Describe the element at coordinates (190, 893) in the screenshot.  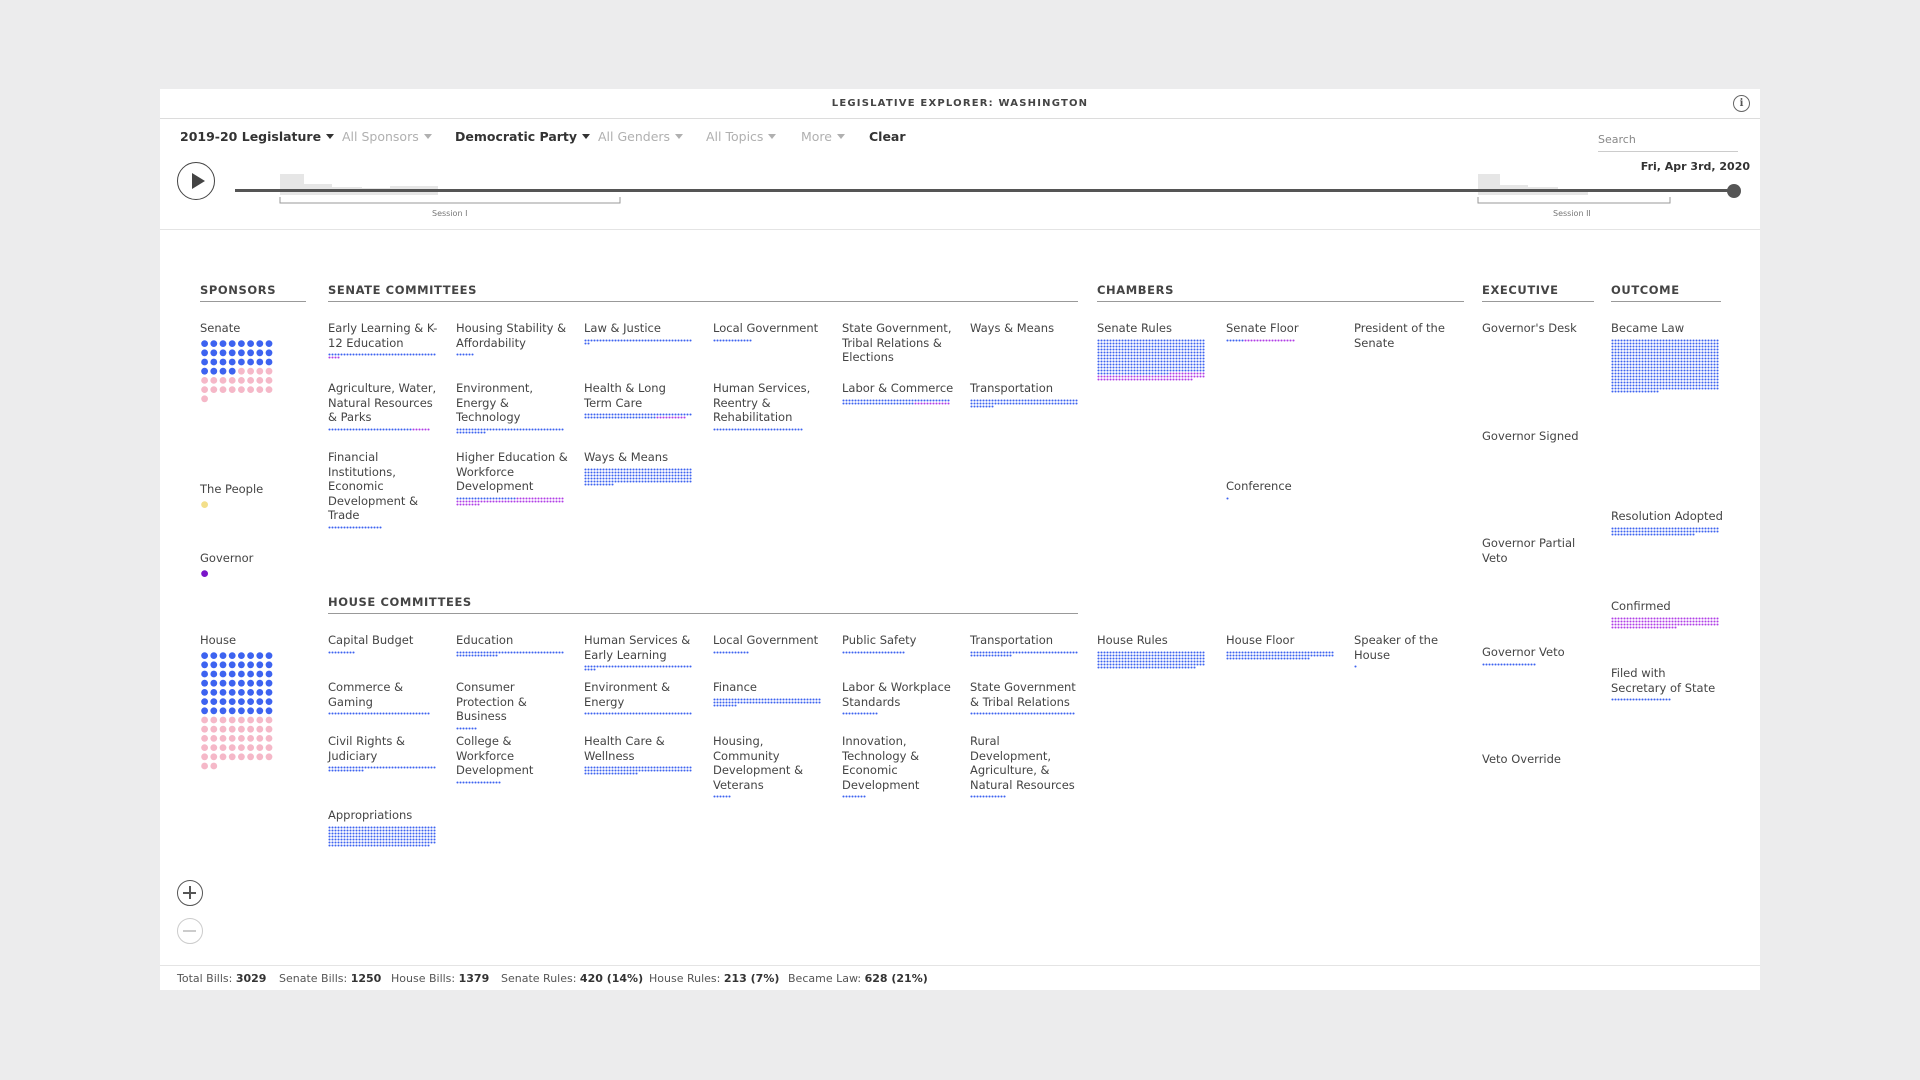
I see `zoom-in-button` at that location.